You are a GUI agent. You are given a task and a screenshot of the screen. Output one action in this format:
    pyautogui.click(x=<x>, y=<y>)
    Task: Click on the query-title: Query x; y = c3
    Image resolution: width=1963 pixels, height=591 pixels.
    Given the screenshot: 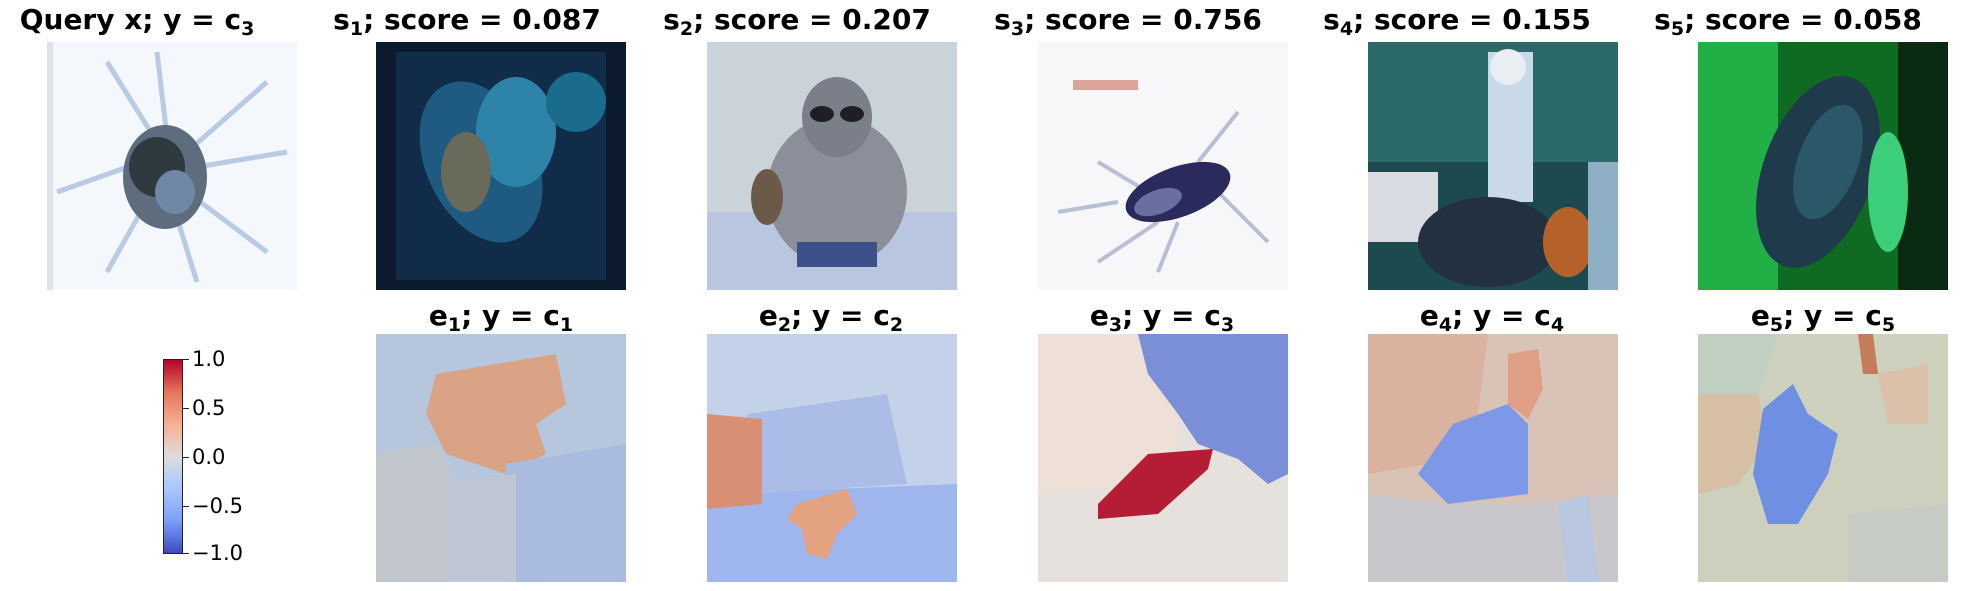 What is the action you would take?
    pyautogui.click(x=137, y=21)
    